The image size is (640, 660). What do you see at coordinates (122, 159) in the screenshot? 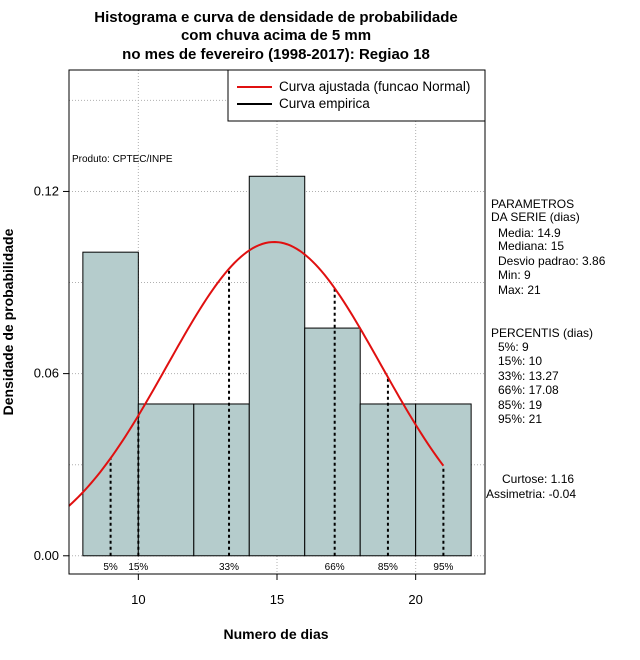
I see `producer-note: Produto: CPTEC/INPE` at bounding box center [122, 159].